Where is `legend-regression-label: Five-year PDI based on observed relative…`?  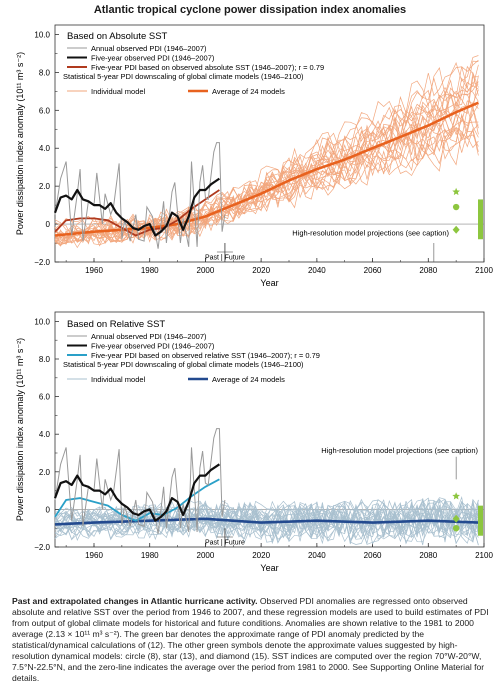
legend-regression-label: Five-year PDI based on observed relative… is located at coordinates (205, 355).